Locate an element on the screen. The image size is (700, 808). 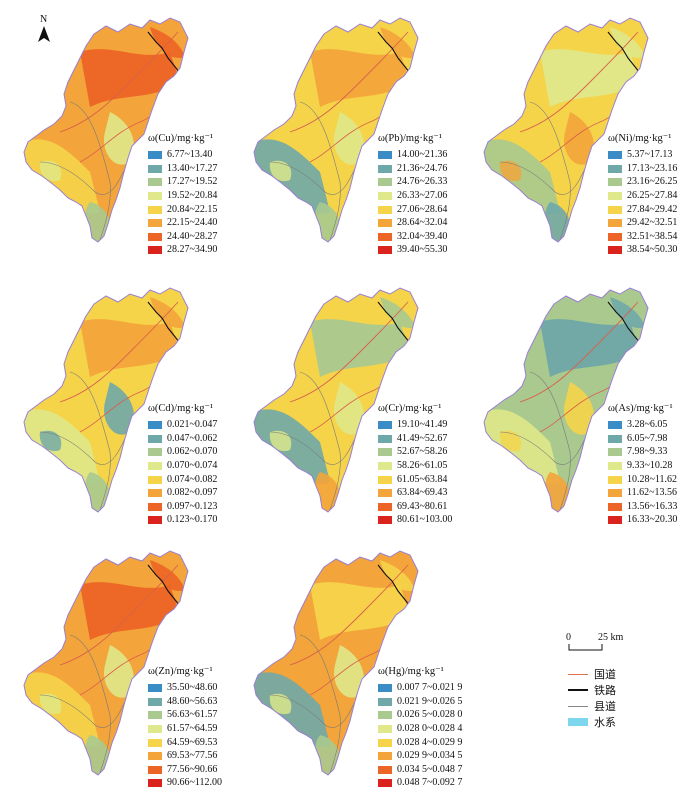
legend-item: 6.77~13.40 is located at coordinates (182, 156).